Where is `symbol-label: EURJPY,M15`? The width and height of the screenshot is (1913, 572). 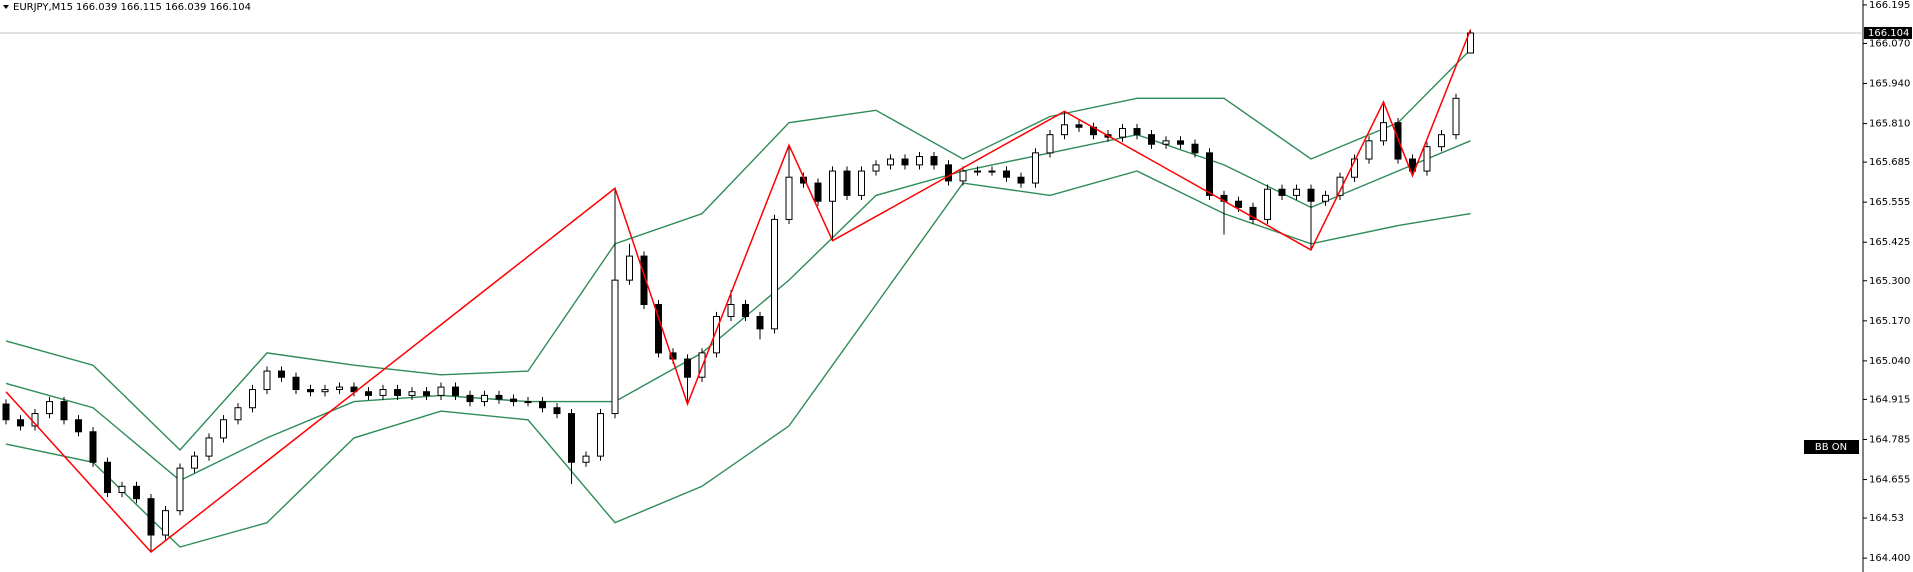 symbol-label: EURJPY,M15 is located at coordinates (43, 7).